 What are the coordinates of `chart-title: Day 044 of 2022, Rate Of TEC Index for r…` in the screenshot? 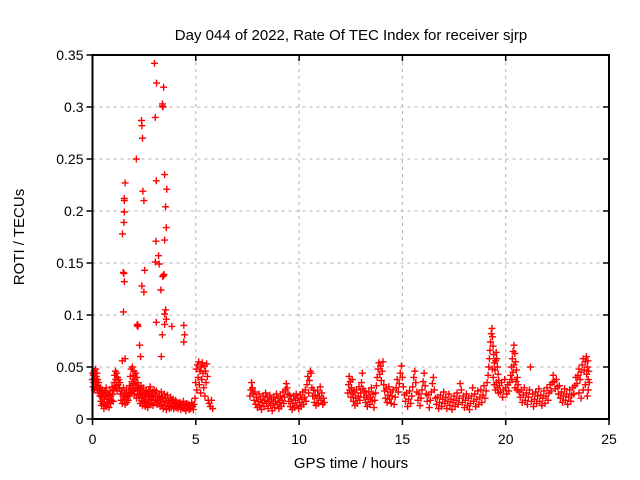 It's located at (351, 35).